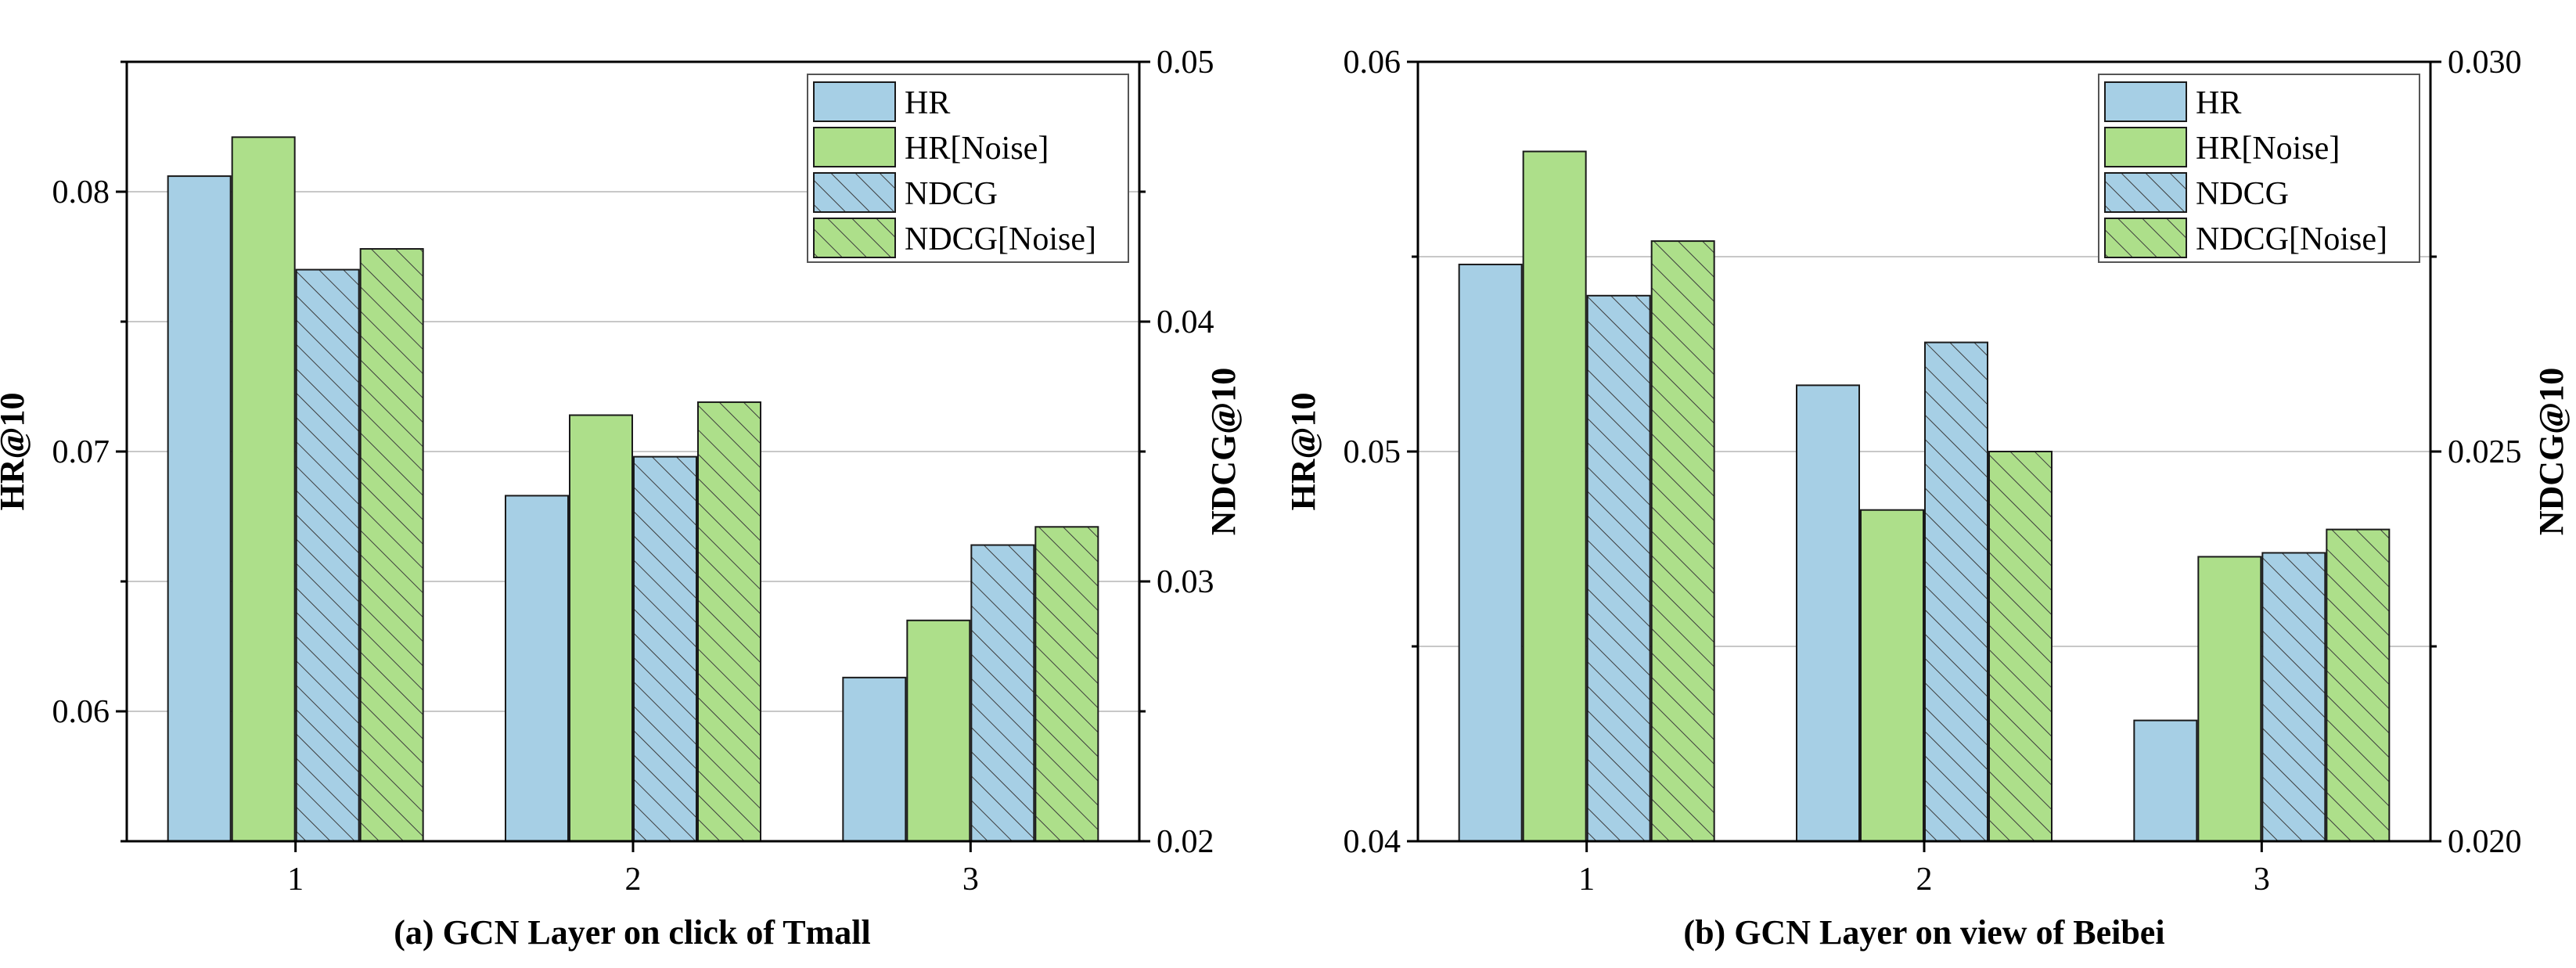  I want to click on right-tick-label: 0.05, so click(1185, 63).